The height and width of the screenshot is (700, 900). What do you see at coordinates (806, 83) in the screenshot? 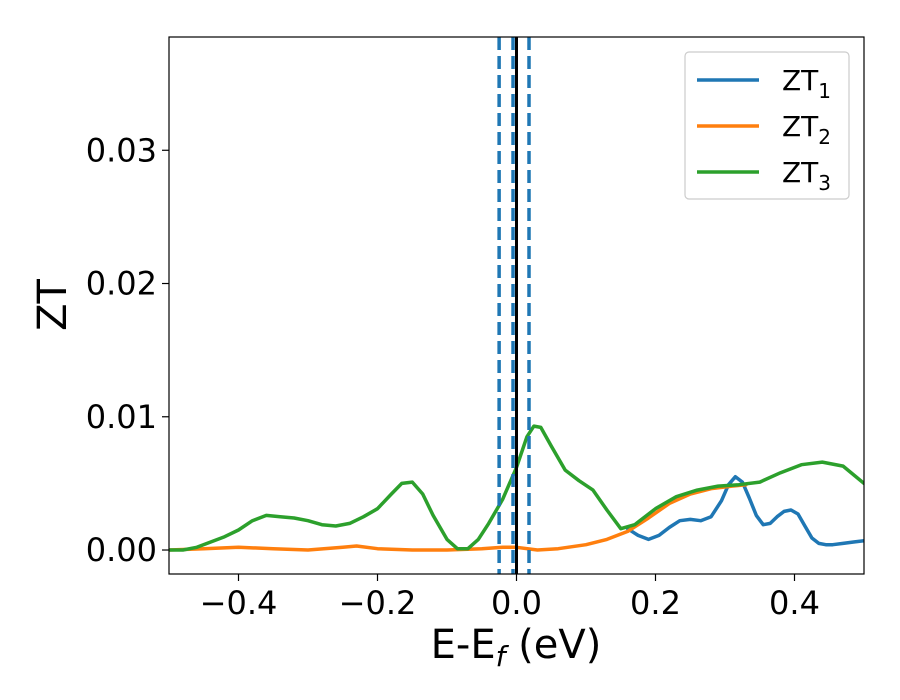
I see `legend-label-zt1: ZT1` at bounding box center [806, 83].